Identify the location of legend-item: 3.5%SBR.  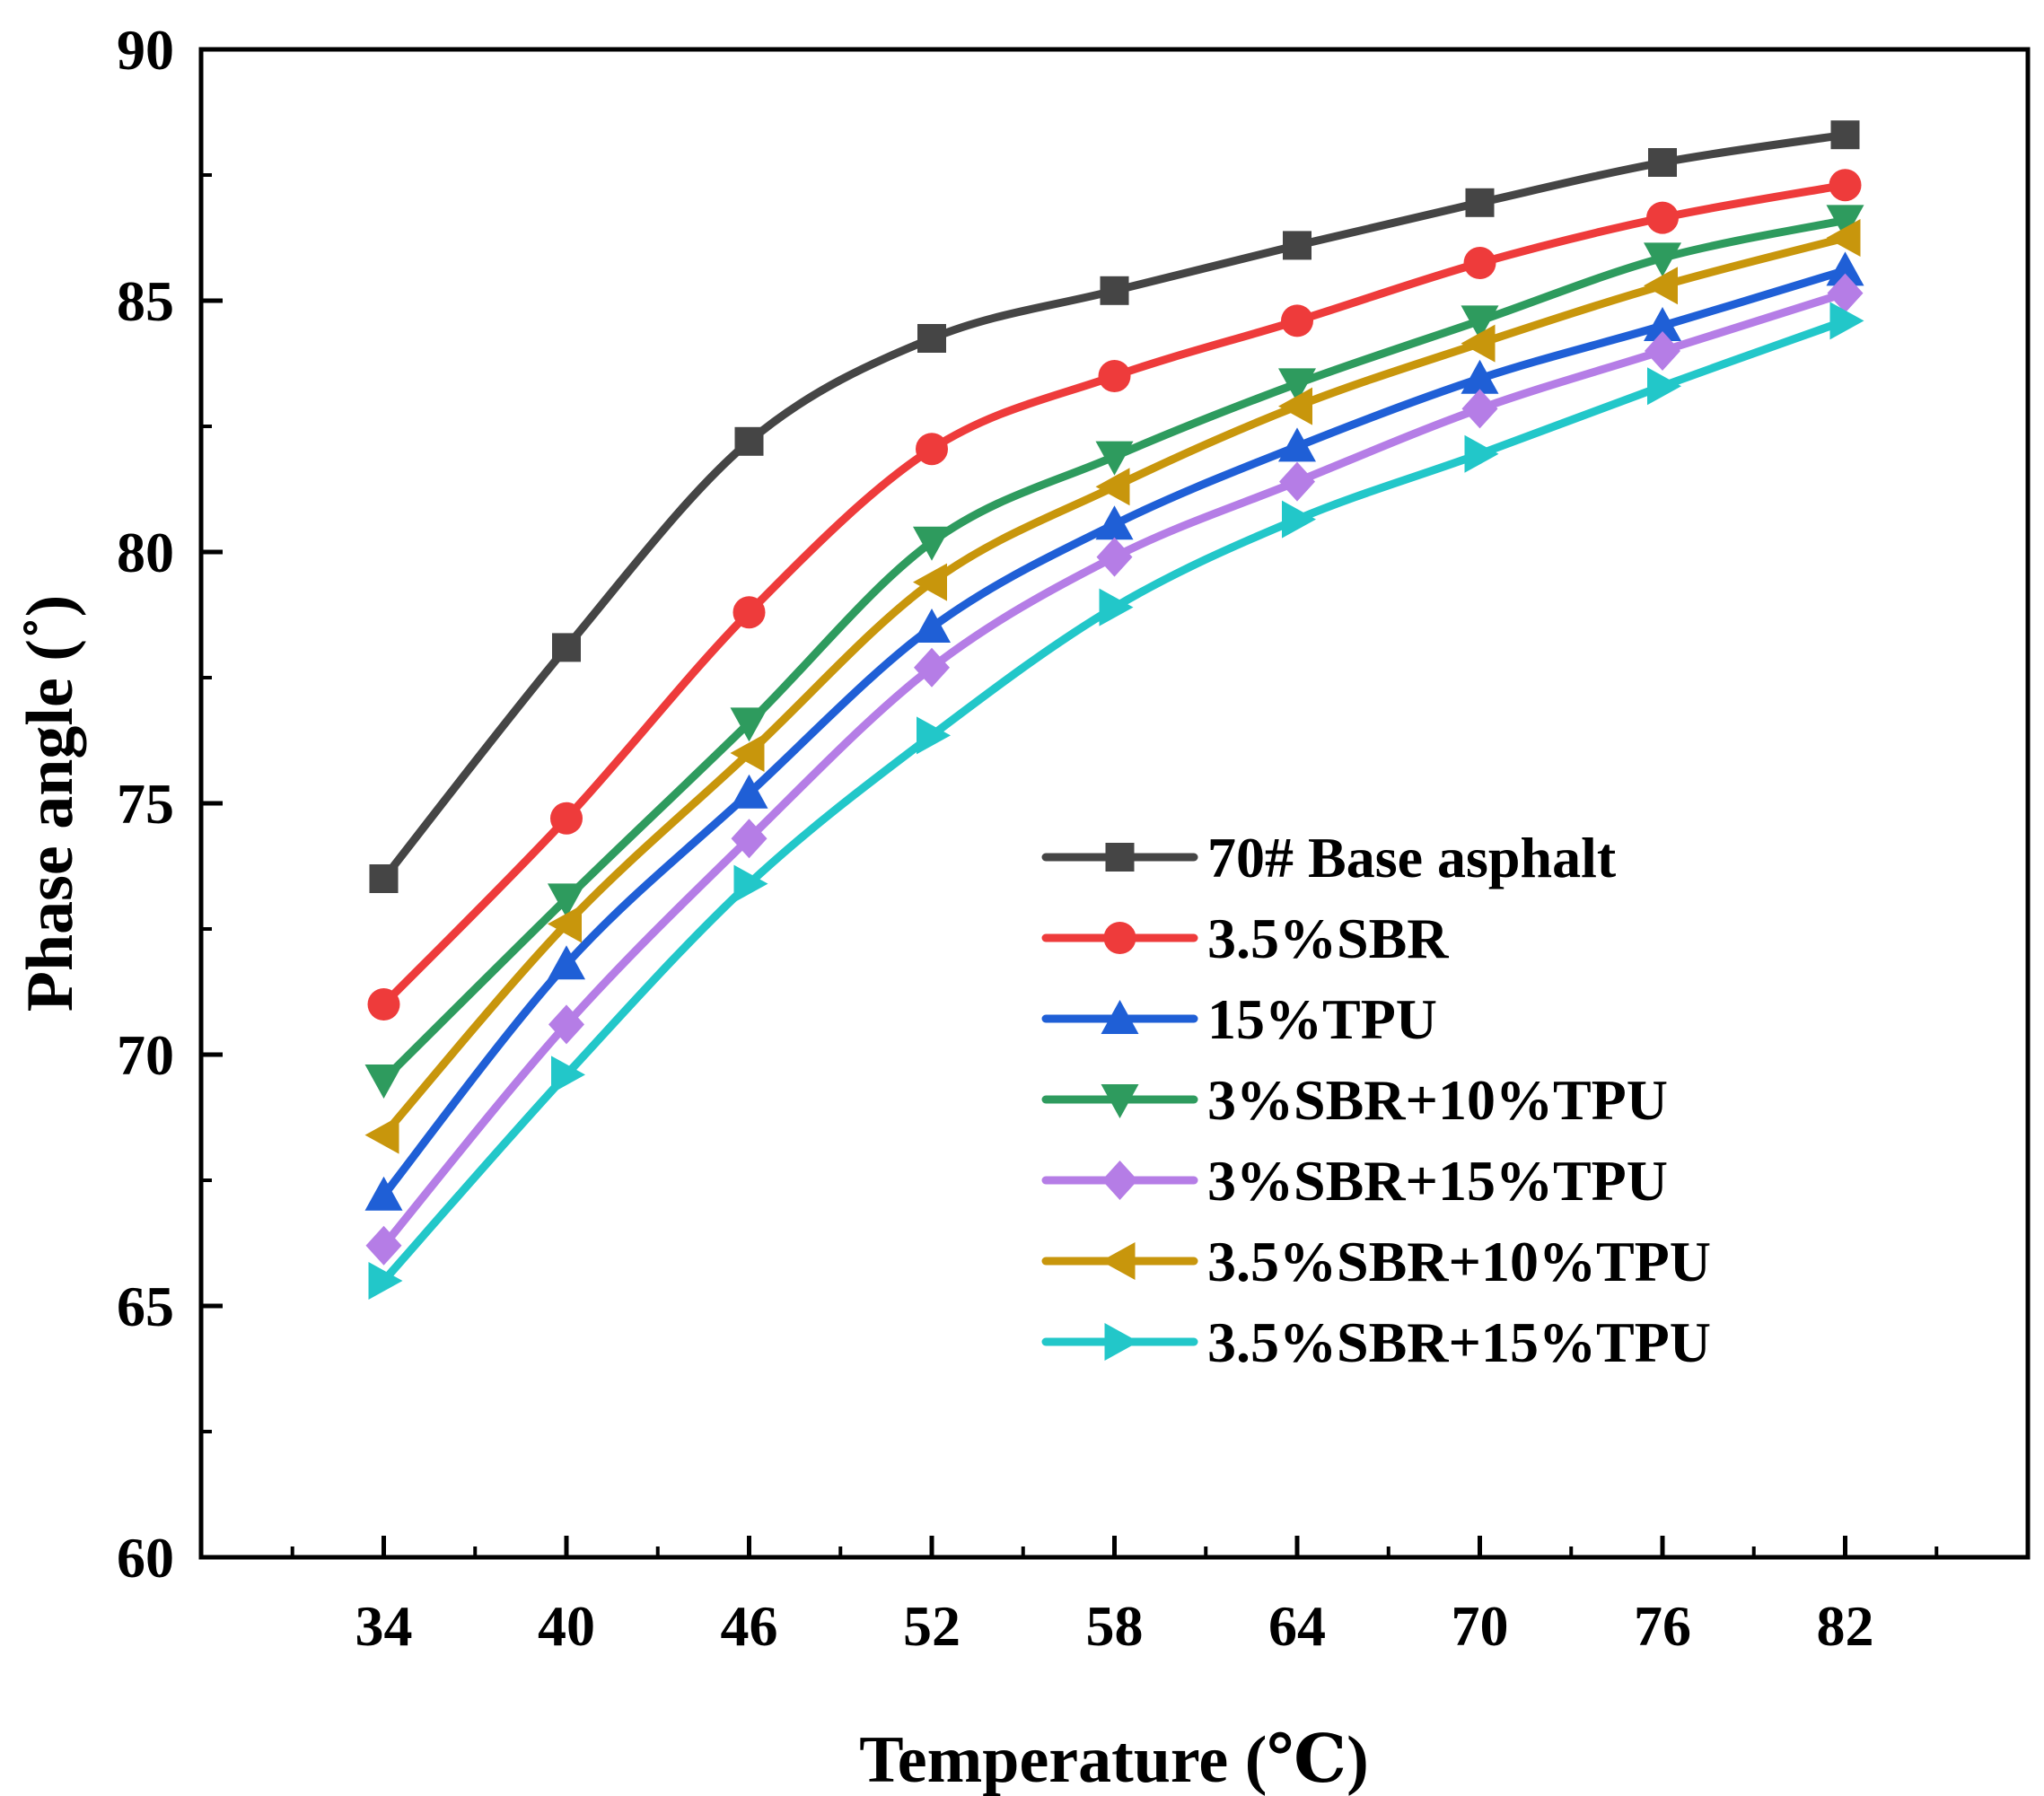
(1245, 938).